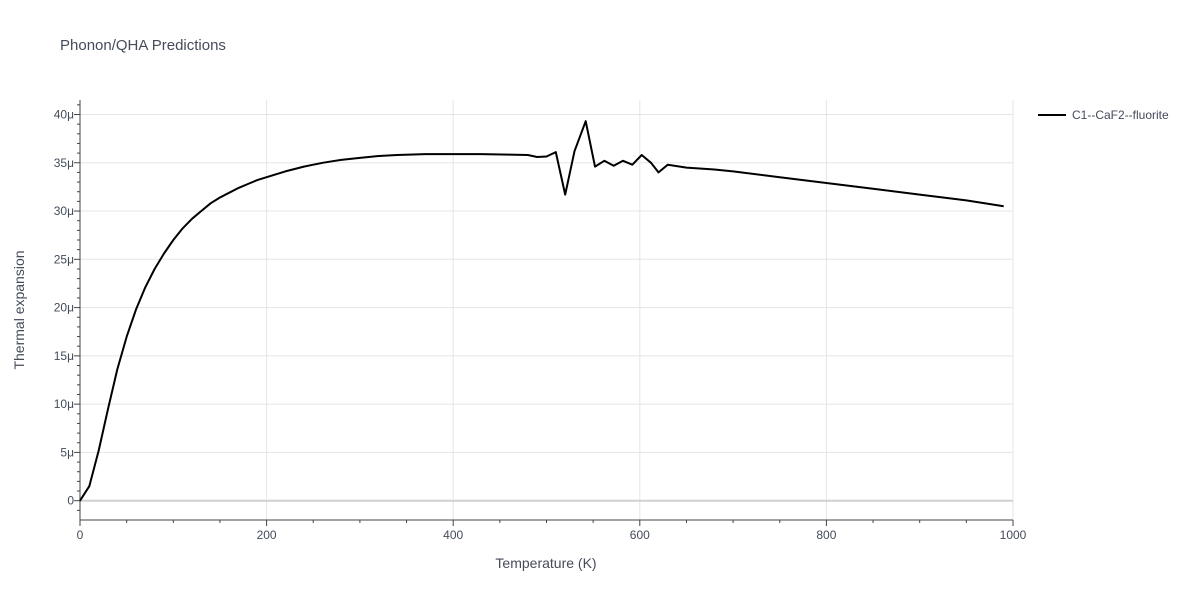 The image size is (1200, 600). What do you see at coordinates (64, 211) in the screenshot?
I see `y-tick-label: 30μ` at bounding box center [64, 211].